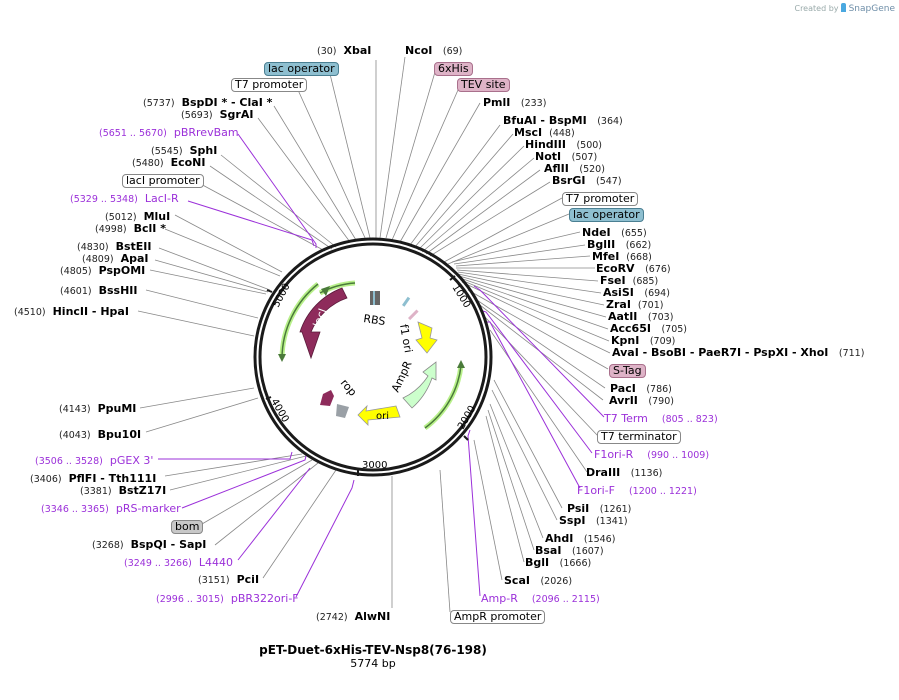 Image resolution: width=899 pixels, height=700 pixels. Describe the element at coordinates (124, 198) in the screenshot. I see `primer-LacI-R: (5329 .. 5348) LacI-R` at that location.